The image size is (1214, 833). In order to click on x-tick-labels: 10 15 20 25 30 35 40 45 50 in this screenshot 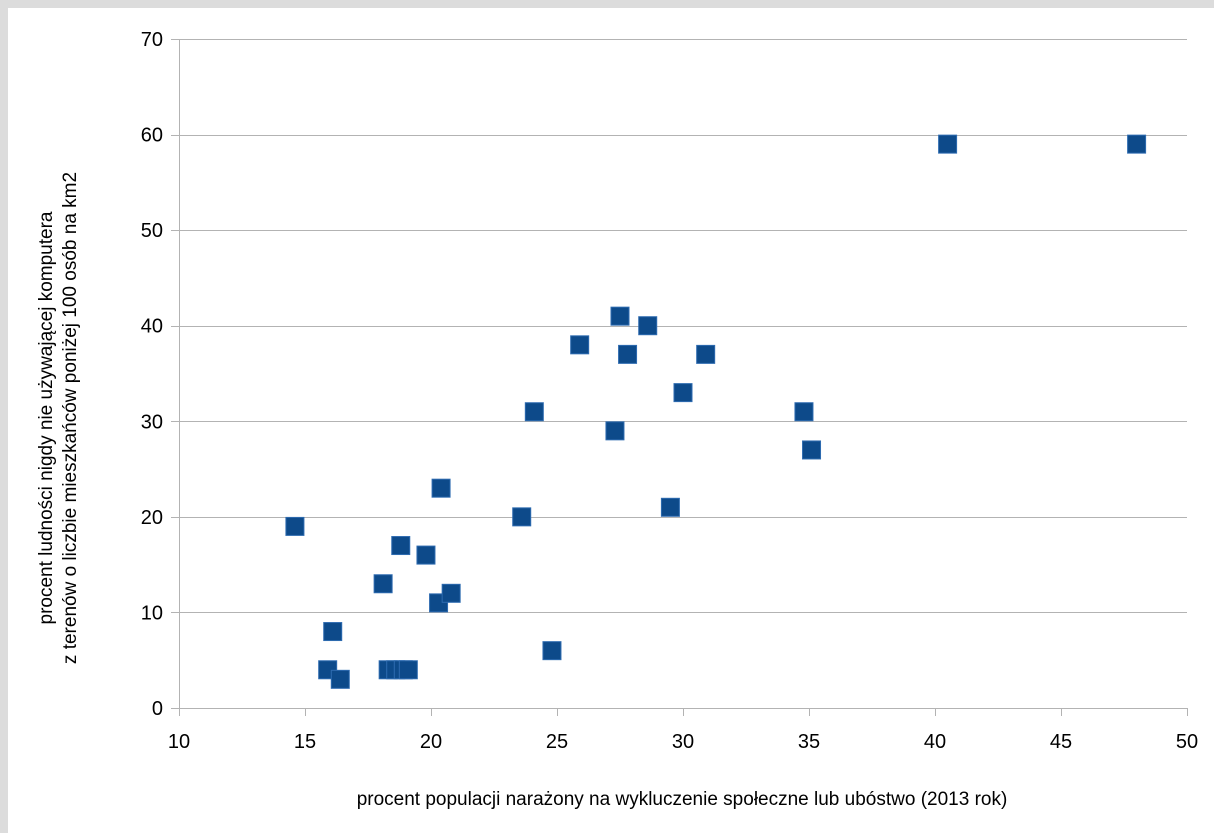, I will do `click(683, 742)`.